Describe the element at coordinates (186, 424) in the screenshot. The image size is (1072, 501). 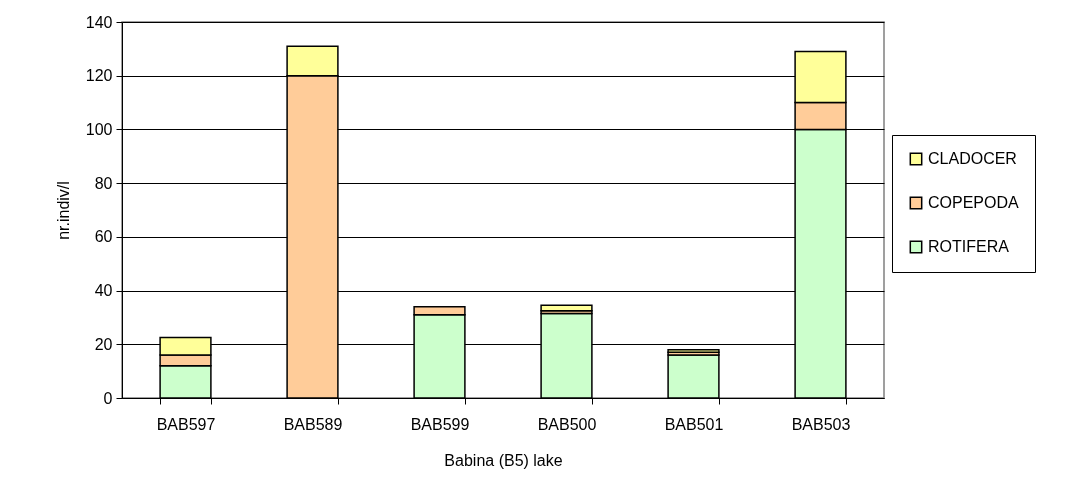
I see `x-tick-label: BAB597` at that location.